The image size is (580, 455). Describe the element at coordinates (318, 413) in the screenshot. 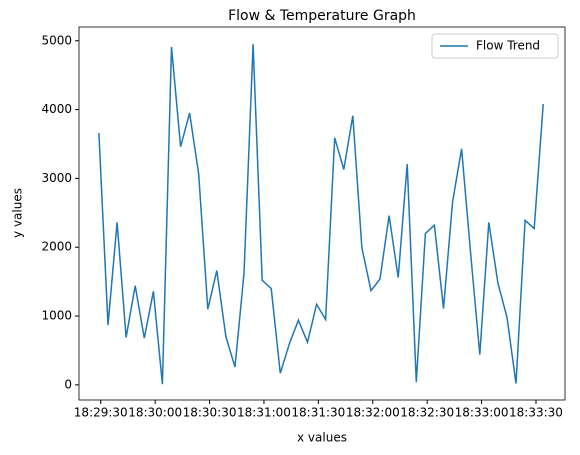

I see `x-tick-label: 18:31:30` at that location.